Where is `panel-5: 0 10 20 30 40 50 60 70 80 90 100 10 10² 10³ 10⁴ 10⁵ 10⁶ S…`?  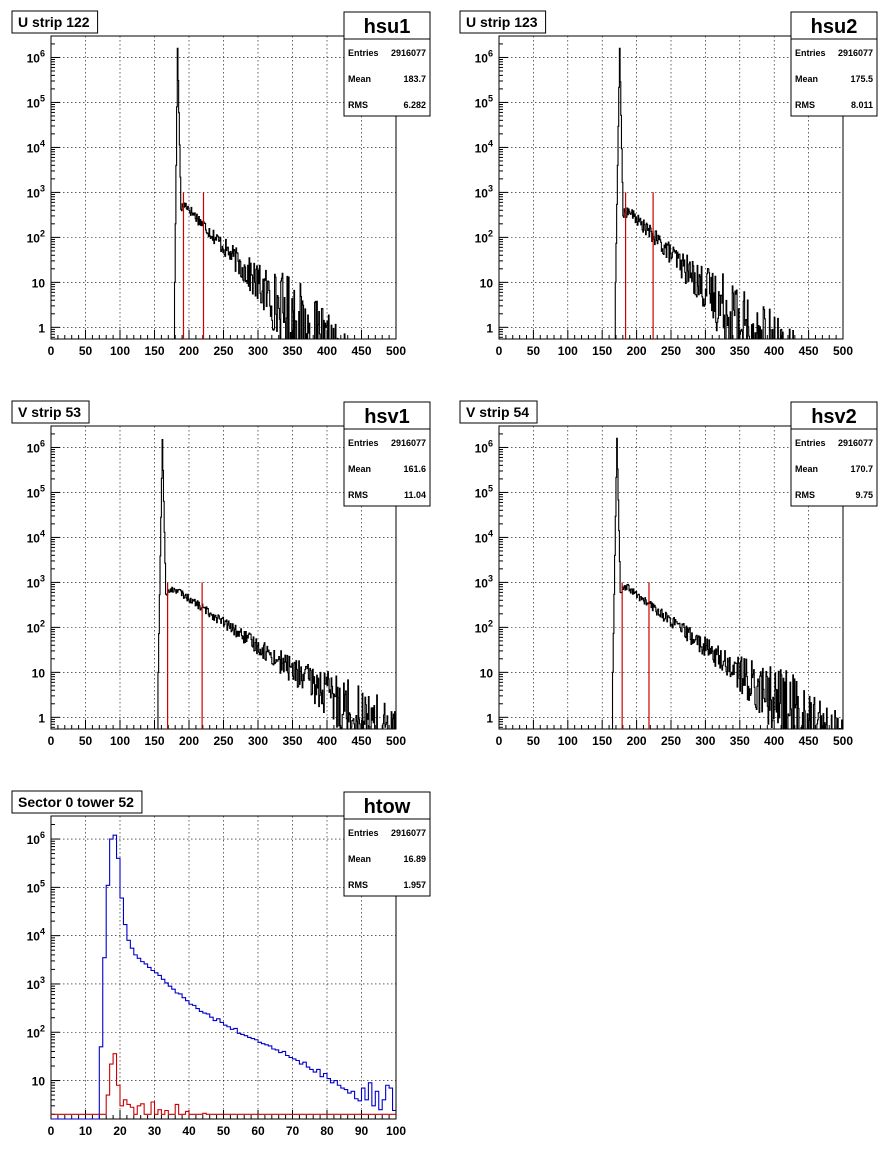
panel-5: 0 10 20 30 40 50 60 70 80 90 100 10 10² 10³ 10⁴ 10⁵ 10⁶ S… is located at coordinates (221, 964).